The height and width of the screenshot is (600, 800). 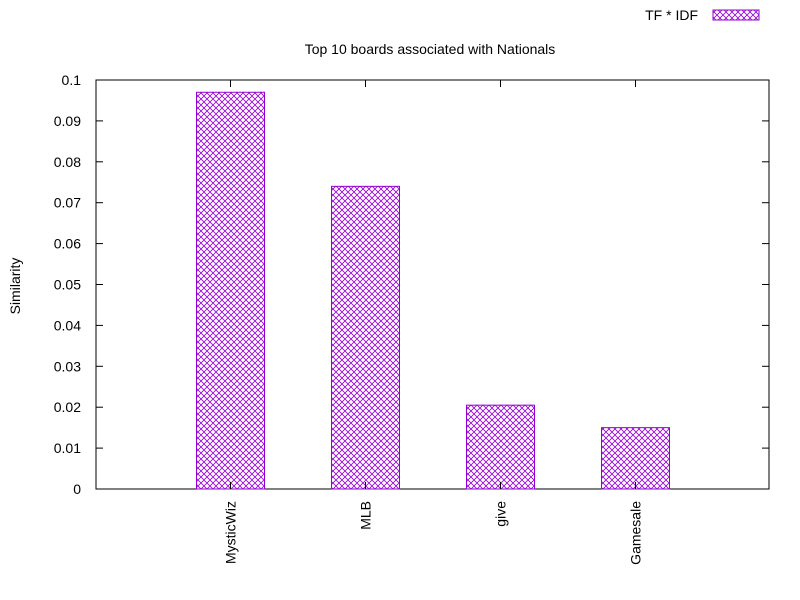 I want to click on y-tick-label: 0.04, so click(x=67, y=325).